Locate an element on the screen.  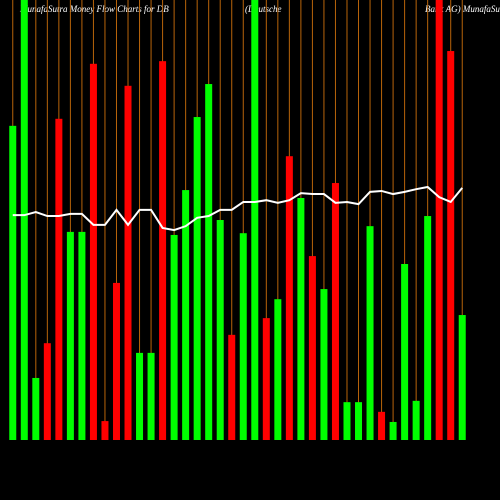
money-flow-line is located at coordinates (238, 208).